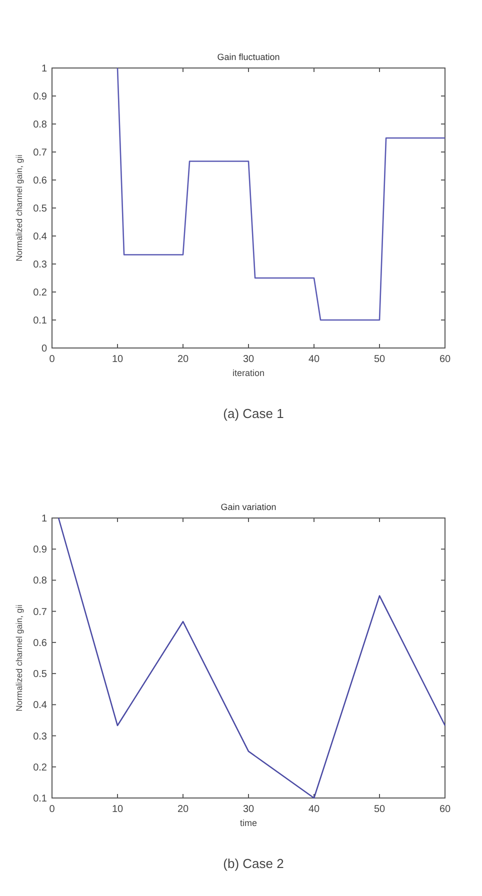  I want to click on y-tick-label: 0, so click(44, 349).